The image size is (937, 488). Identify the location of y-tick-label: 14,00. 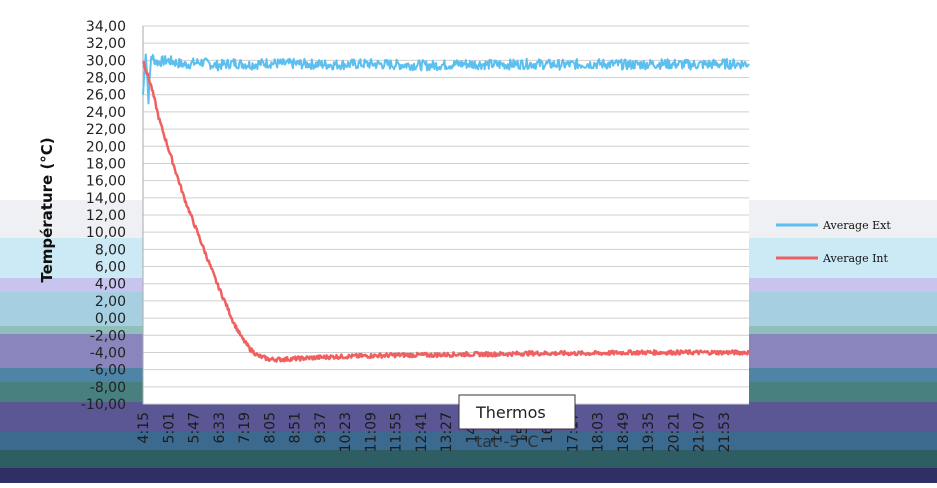
(106, 199).